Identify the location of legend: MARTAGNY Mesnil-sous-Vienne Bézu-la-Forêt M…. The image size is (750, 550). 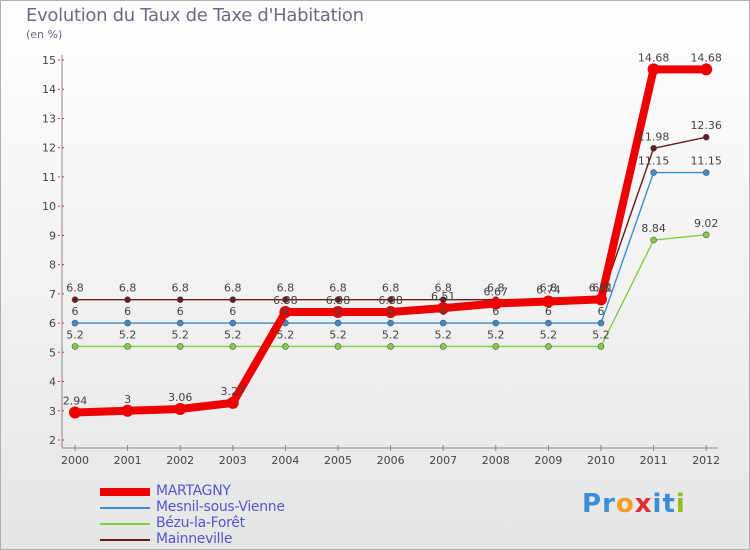
(250, 515).